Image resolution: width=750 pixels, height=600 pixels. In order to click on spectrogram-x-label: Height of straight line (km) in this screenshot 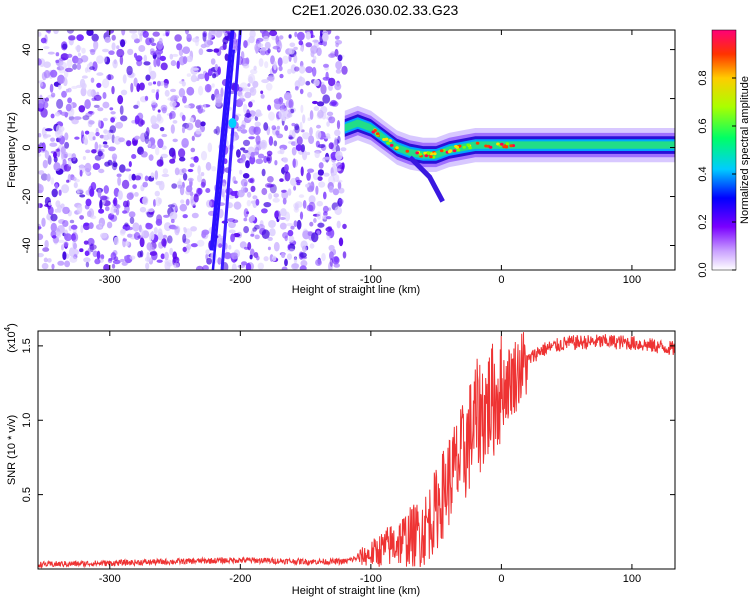, I will do `click(356, 290)`.